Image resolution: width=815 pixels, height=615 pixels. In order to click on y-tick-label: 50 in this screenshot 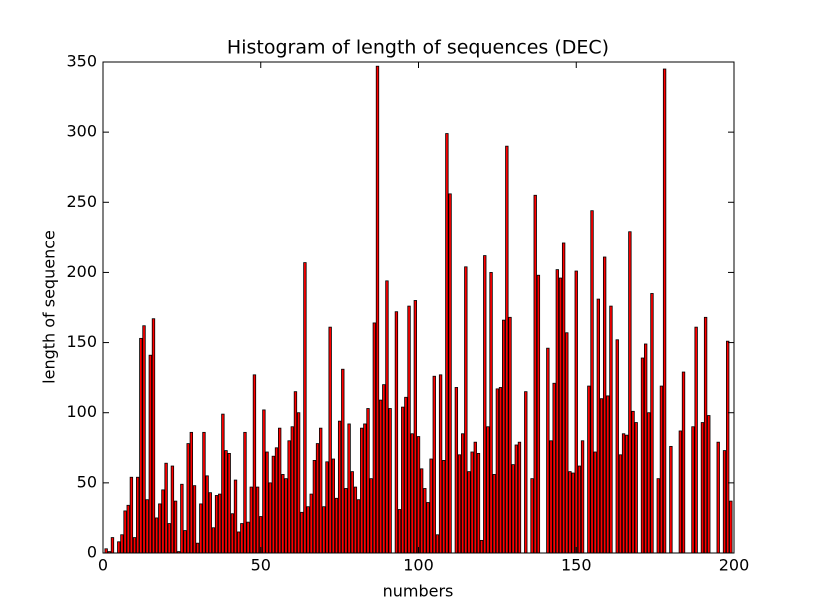, I will do `click(87, 481)`.